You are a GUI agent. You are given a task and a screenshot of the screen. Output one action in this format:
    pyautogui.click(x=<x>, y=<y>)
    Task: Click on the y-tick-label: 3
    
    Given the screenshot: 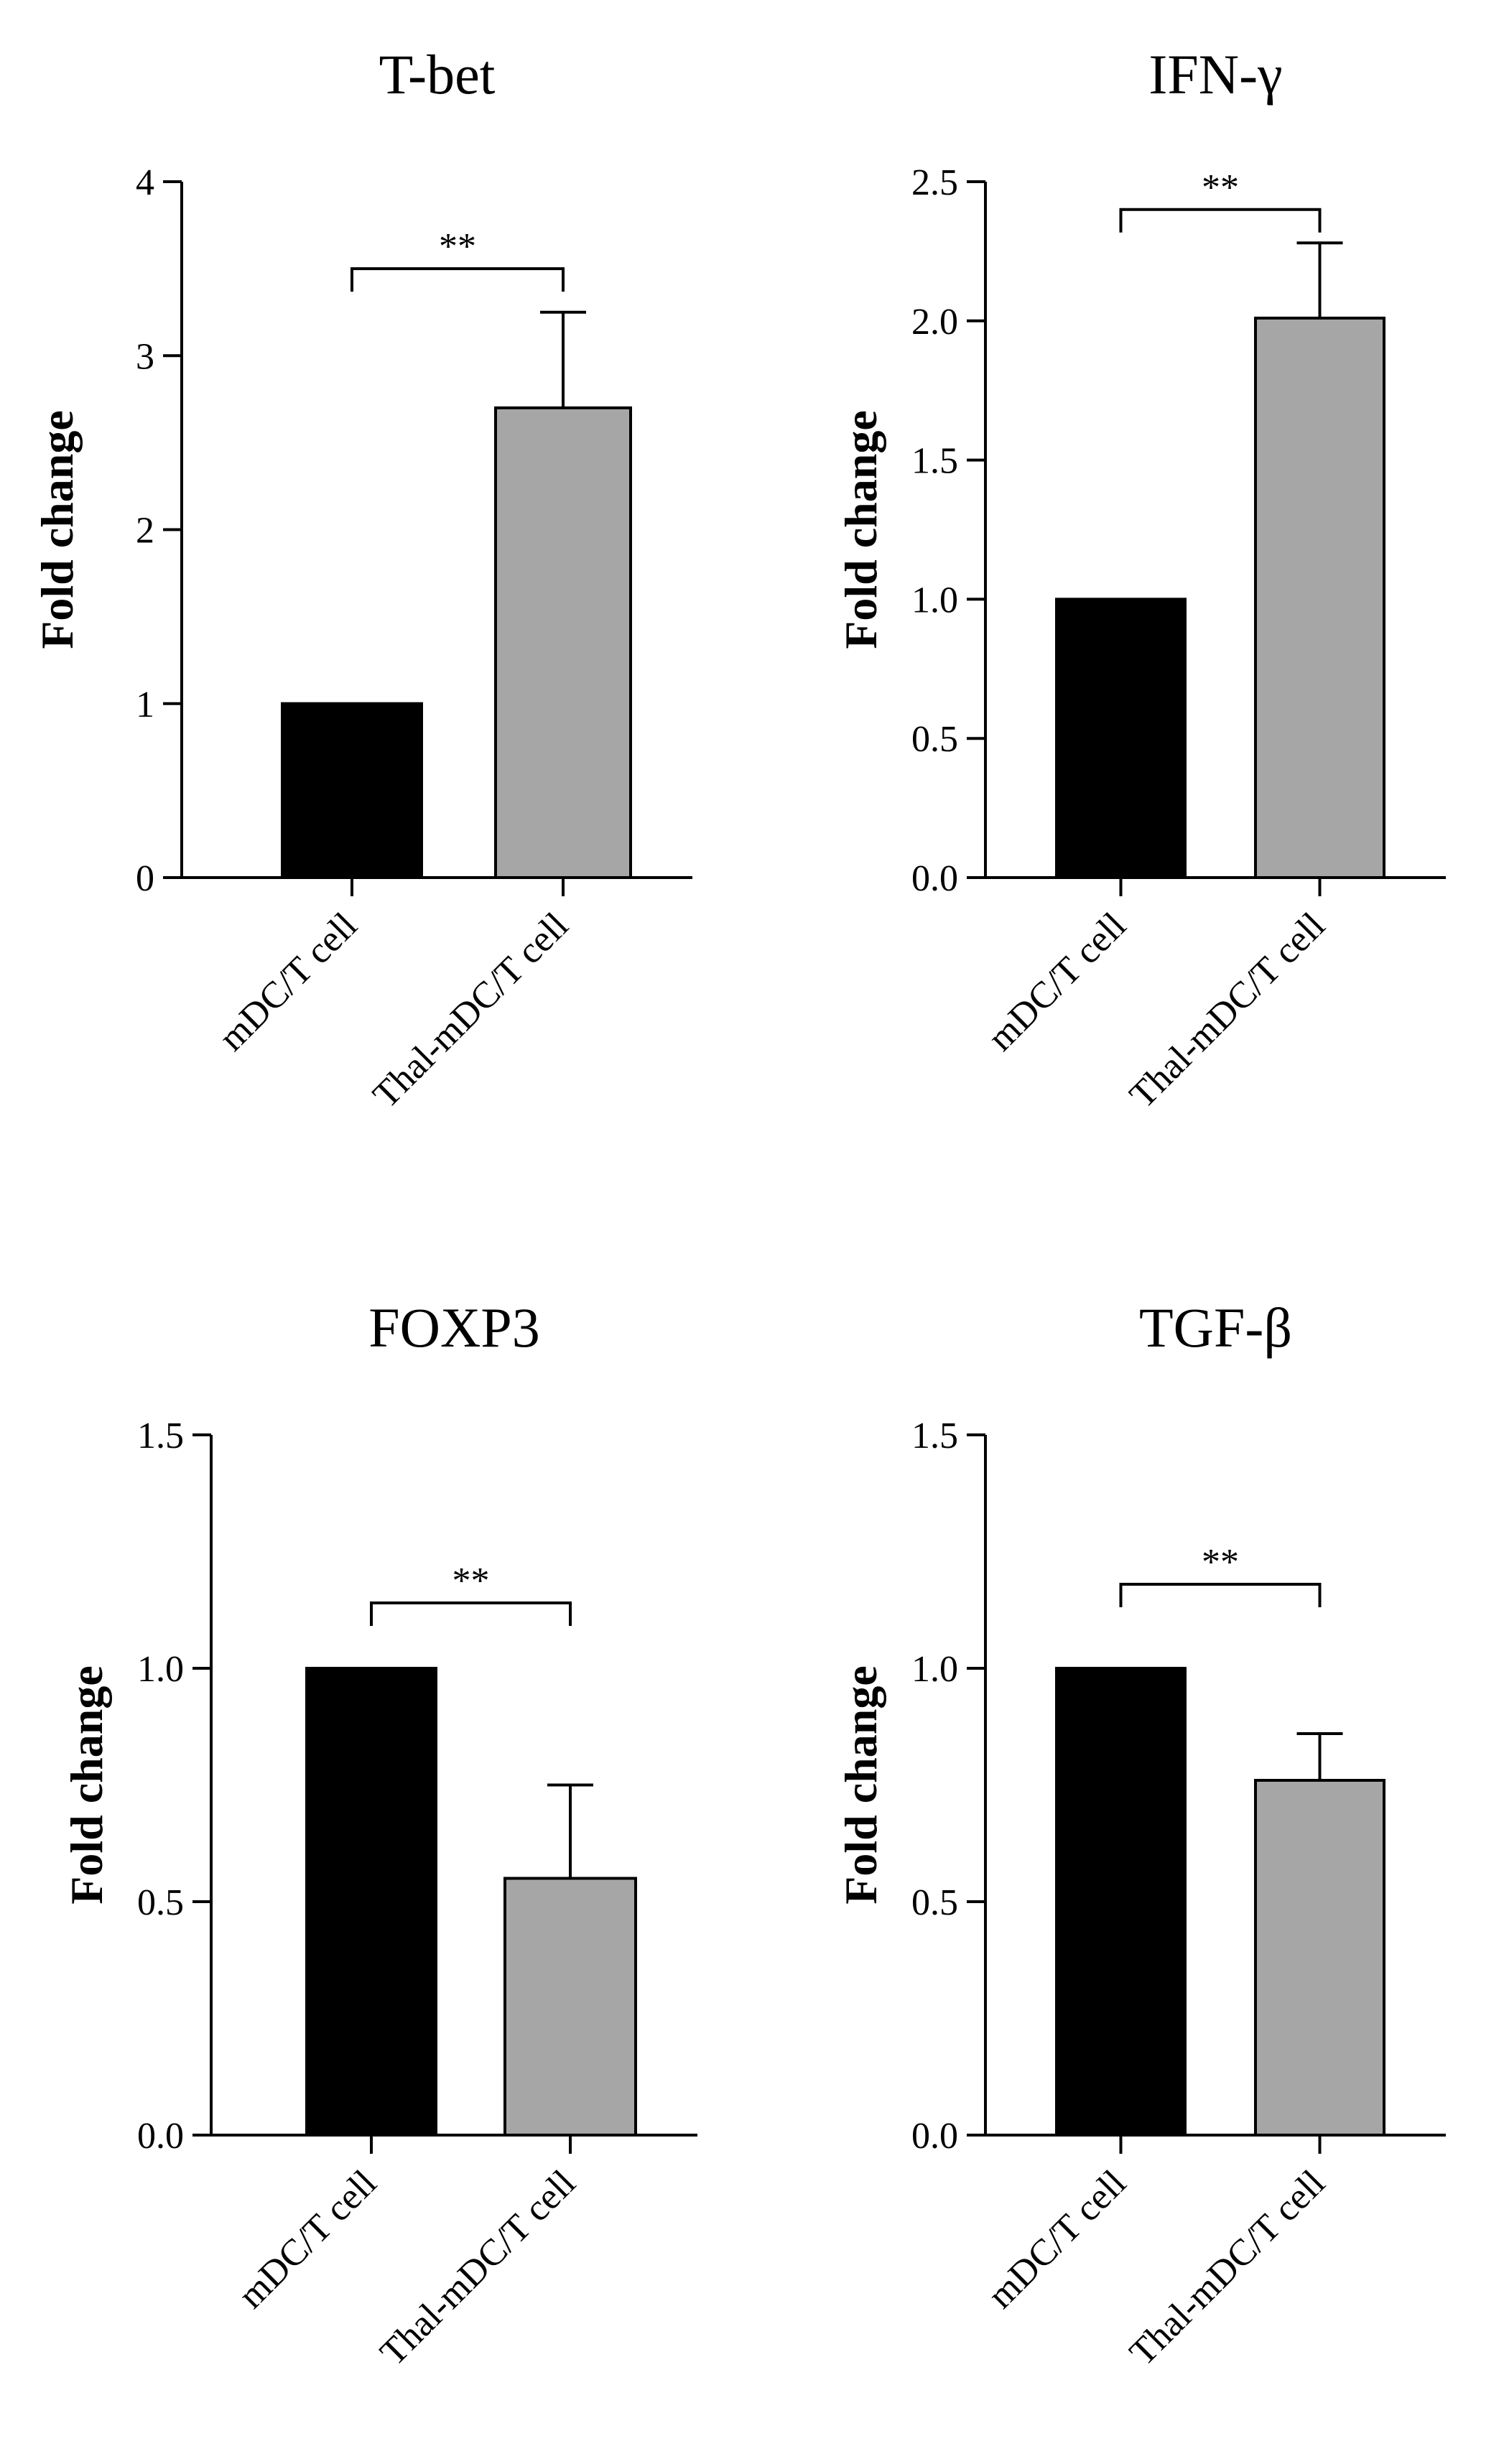 What is the action you would take?
    pyautogui.click(x=145, y=356)
    